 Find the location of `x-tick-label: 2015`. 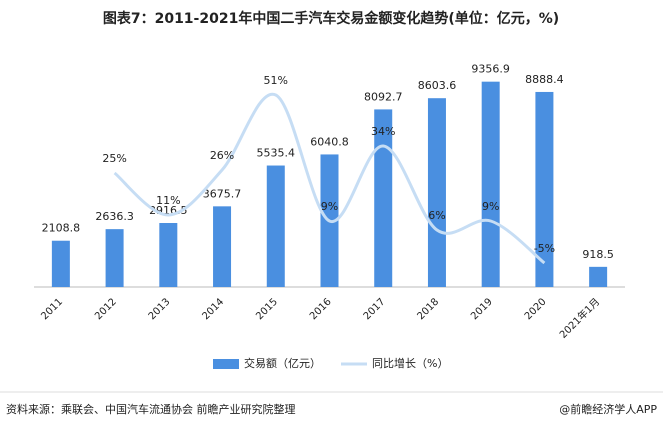

x-tick-label: 2015 is located at coordinates (267, 309).